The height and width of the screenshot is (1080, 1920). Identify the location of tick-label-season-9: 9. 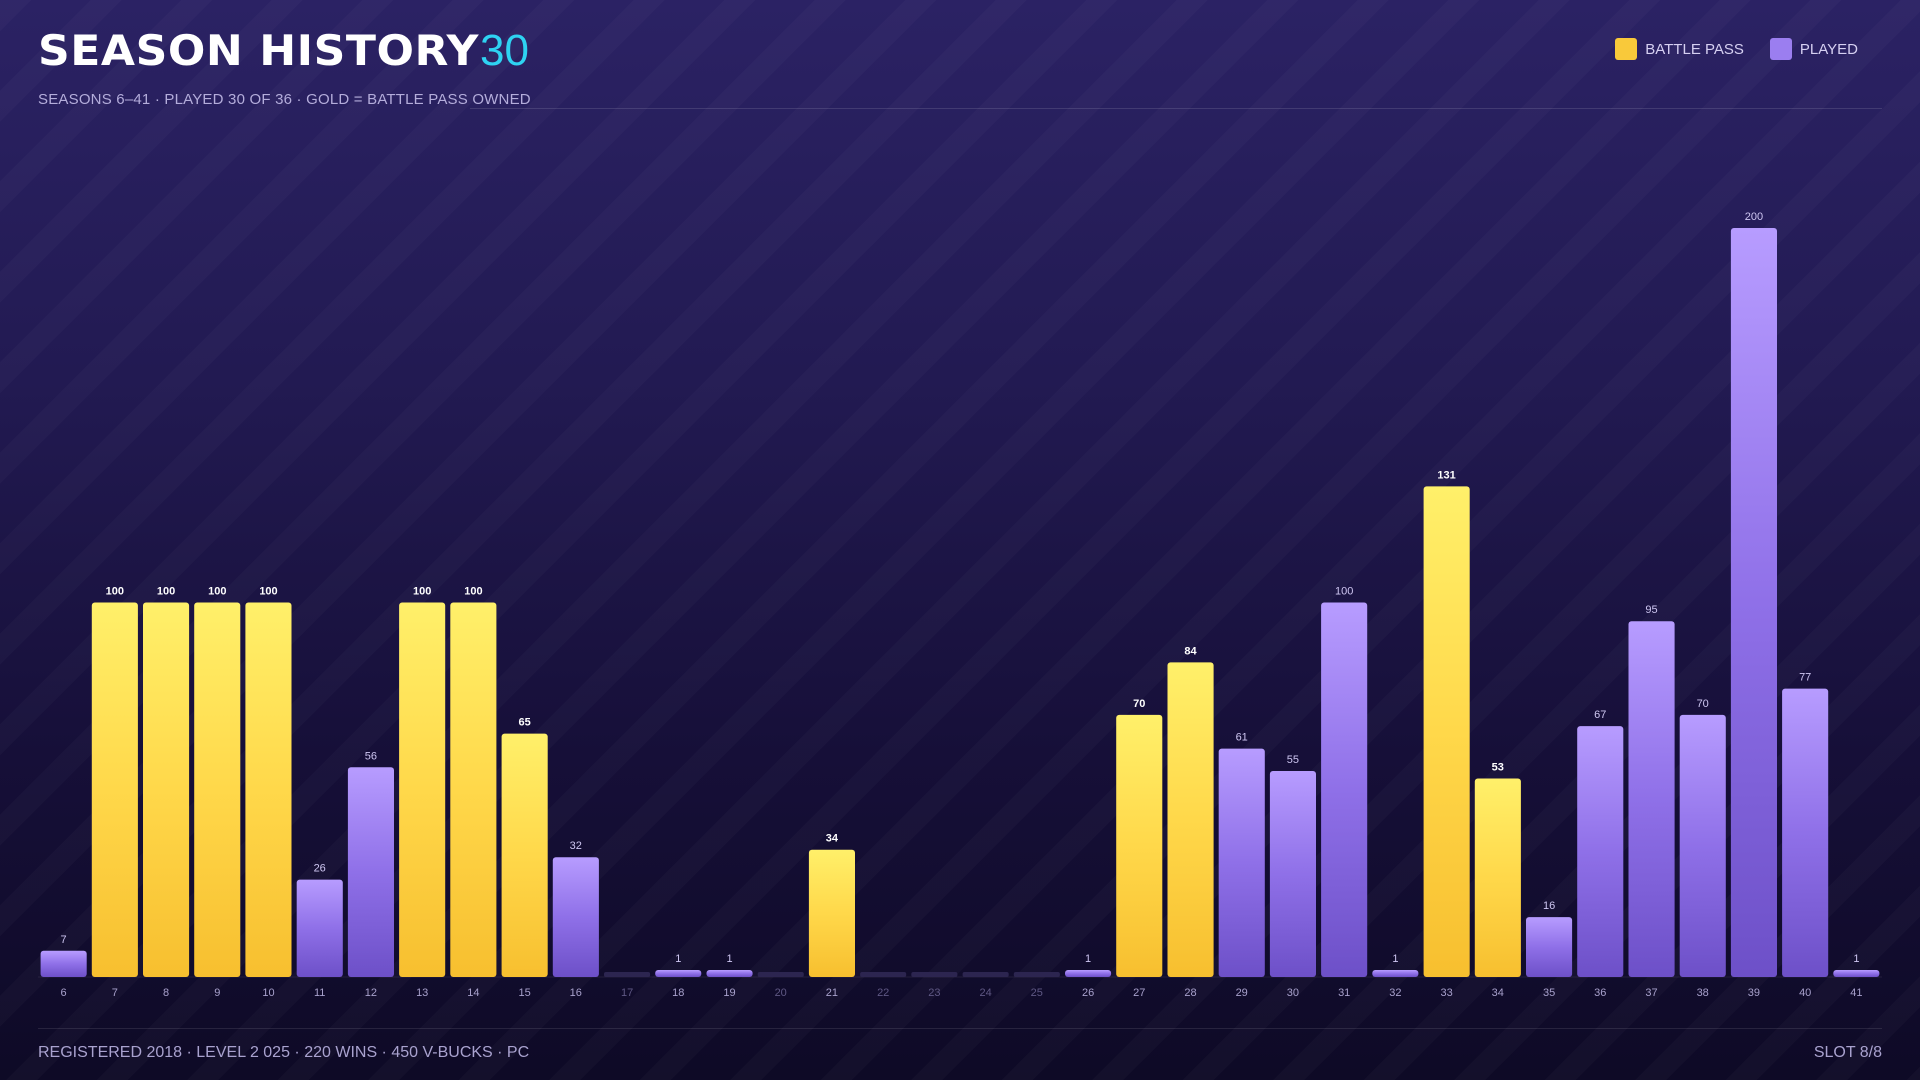
(217, 993).